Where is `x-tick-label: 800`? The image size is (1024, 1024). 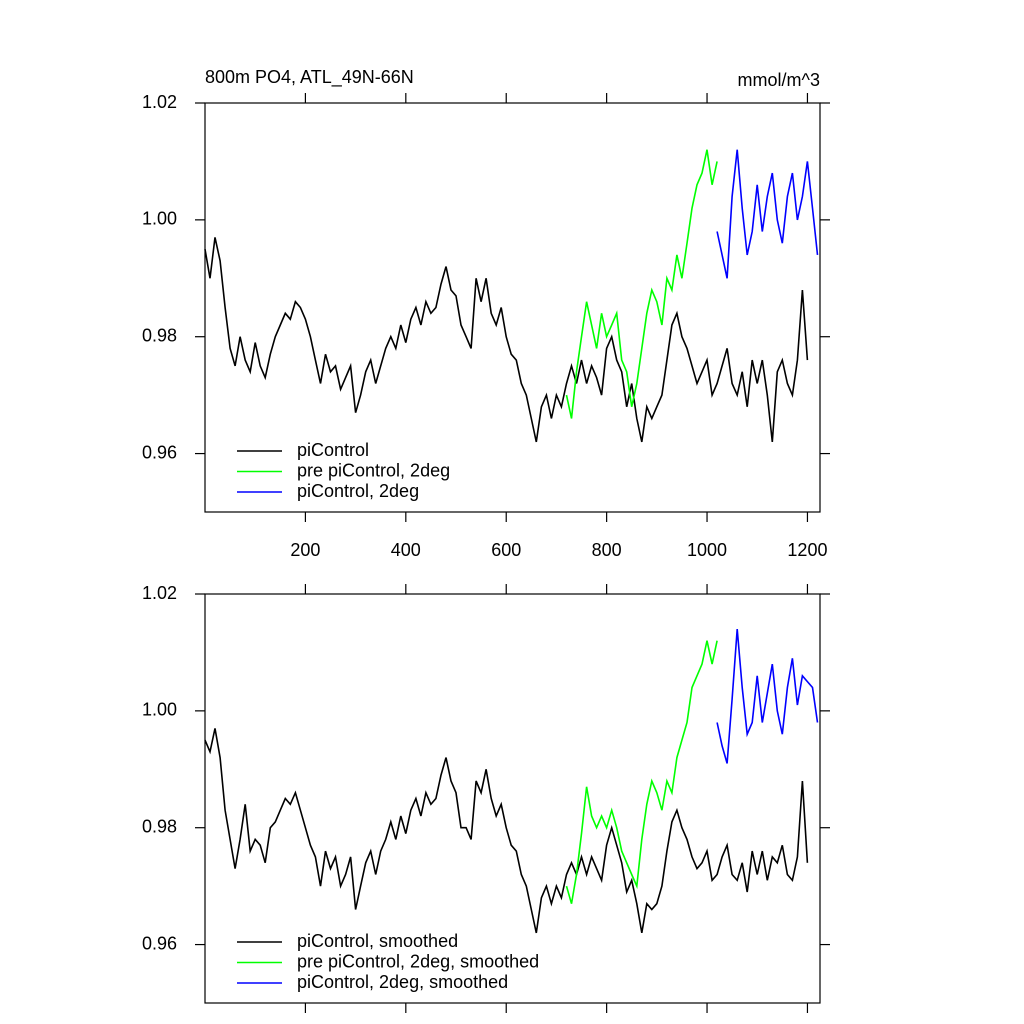
x-tick-label: 800 is located at coordinates (607, 550).